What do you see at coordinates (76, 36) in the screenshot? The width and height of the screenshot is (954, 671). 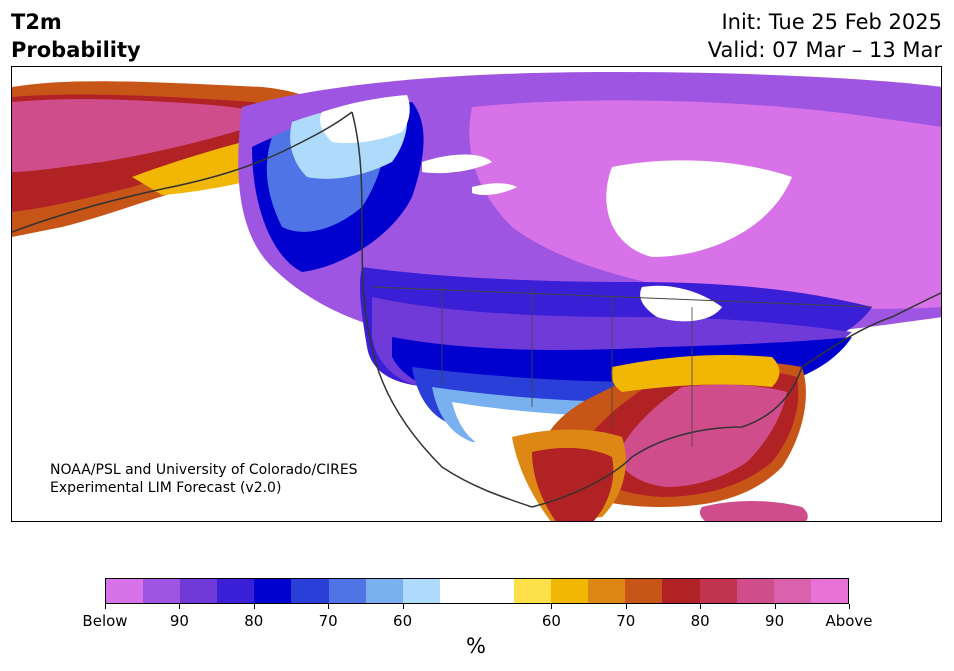 I see `chart-title: T2m Probability` at bounding box center [76, 36].